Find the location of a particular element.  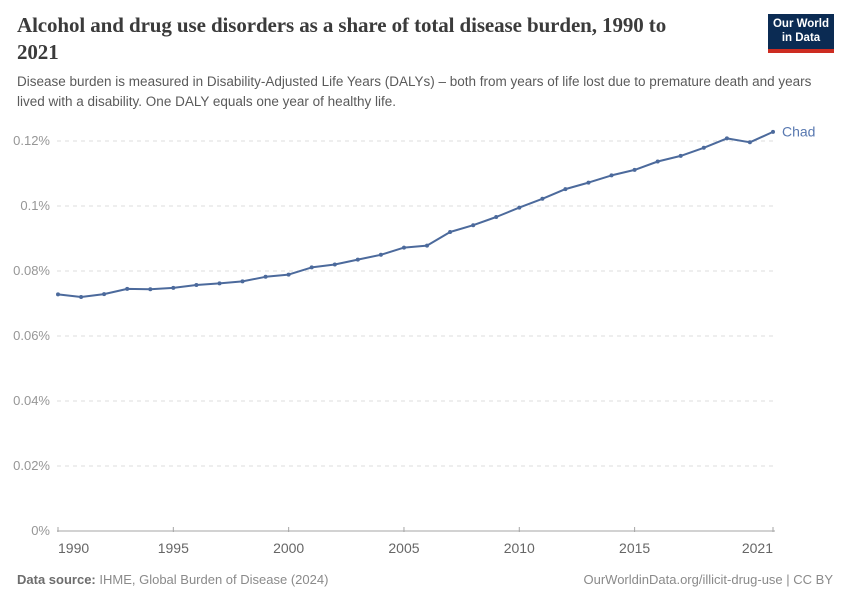

x-tick-label: 1995 is located at coordinates (173, 548).